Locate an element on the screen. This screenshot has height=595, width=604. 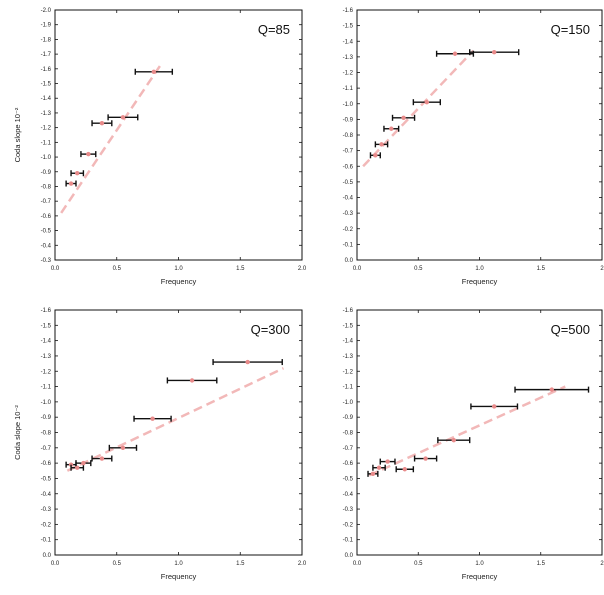
panel-title: Q=150 is located at coordinates (570, 29).